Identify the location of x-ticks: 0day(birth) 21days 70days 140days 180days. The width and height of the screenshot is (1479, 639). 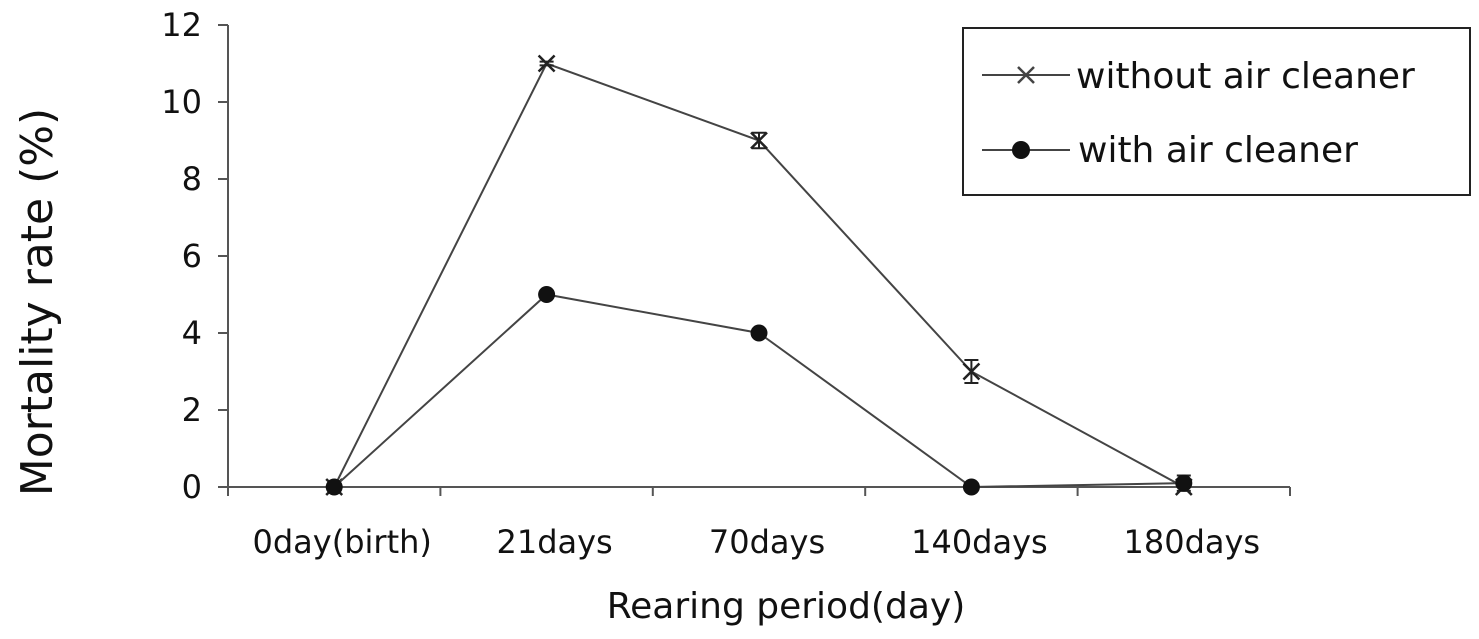
(759, 524).